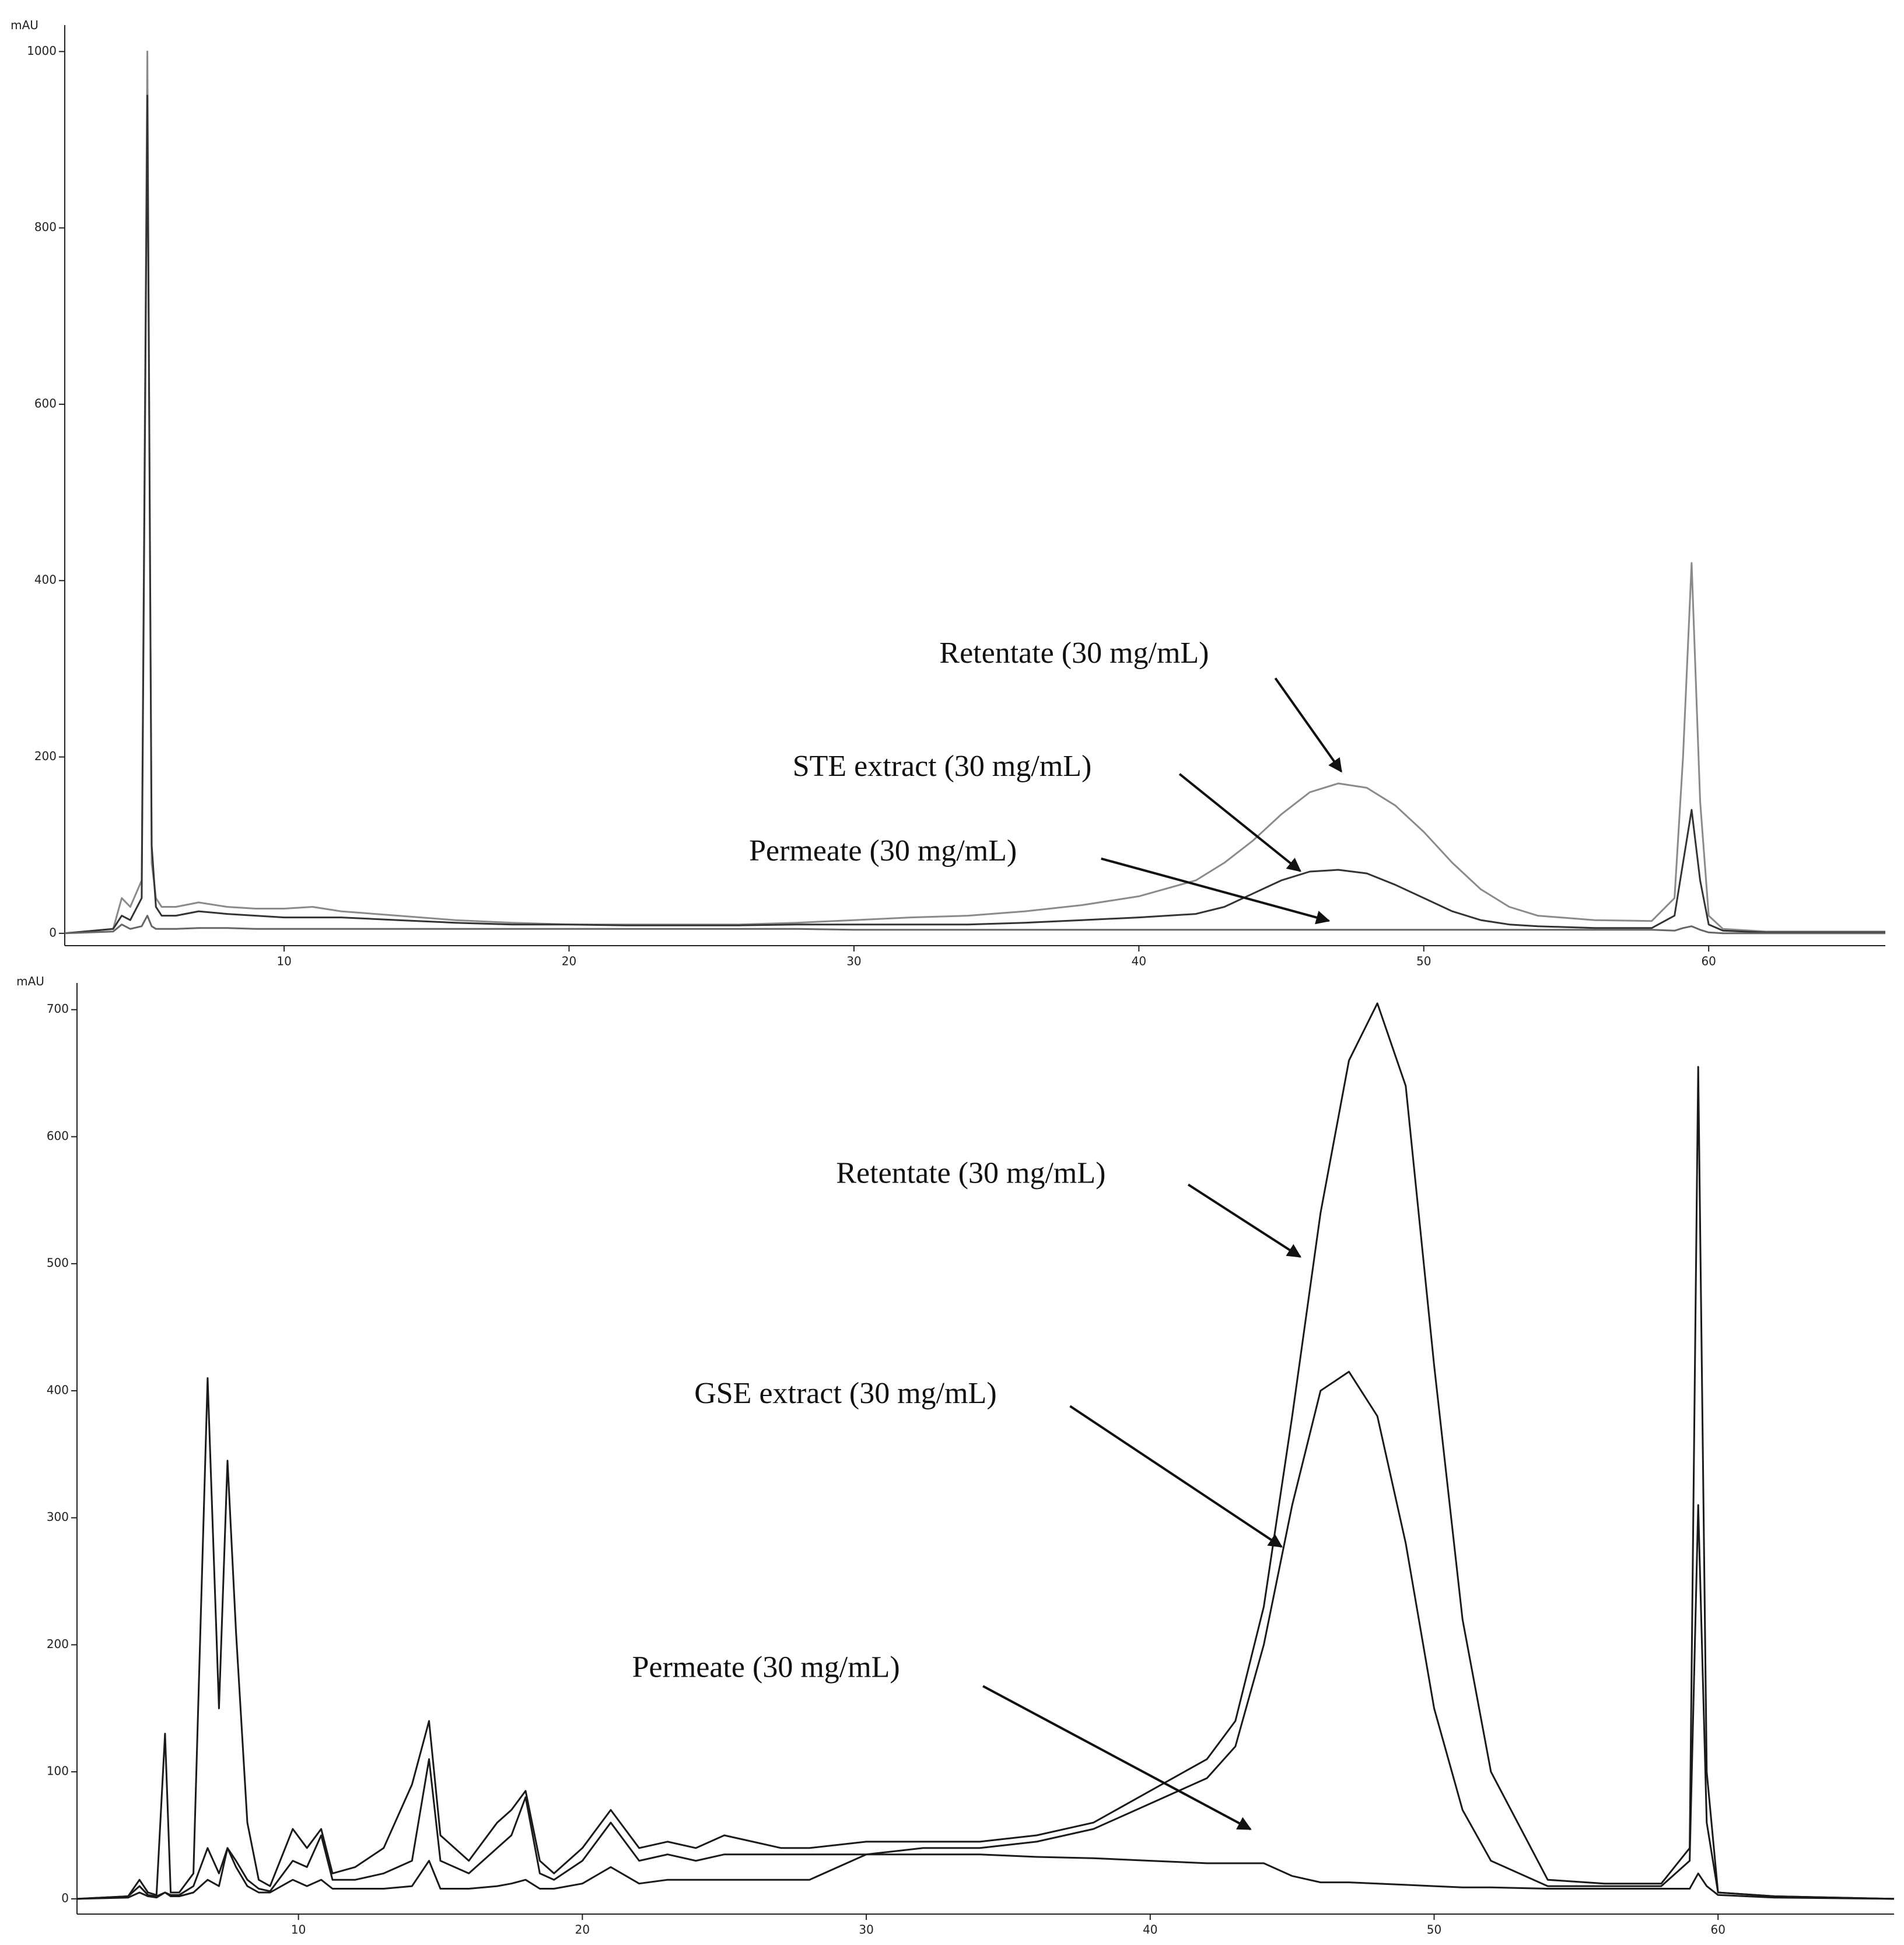  What do you see at coordinates (42, 51) in the screenshot?
I see `y-tick-label: 1000` at bounding box center [42, 51].